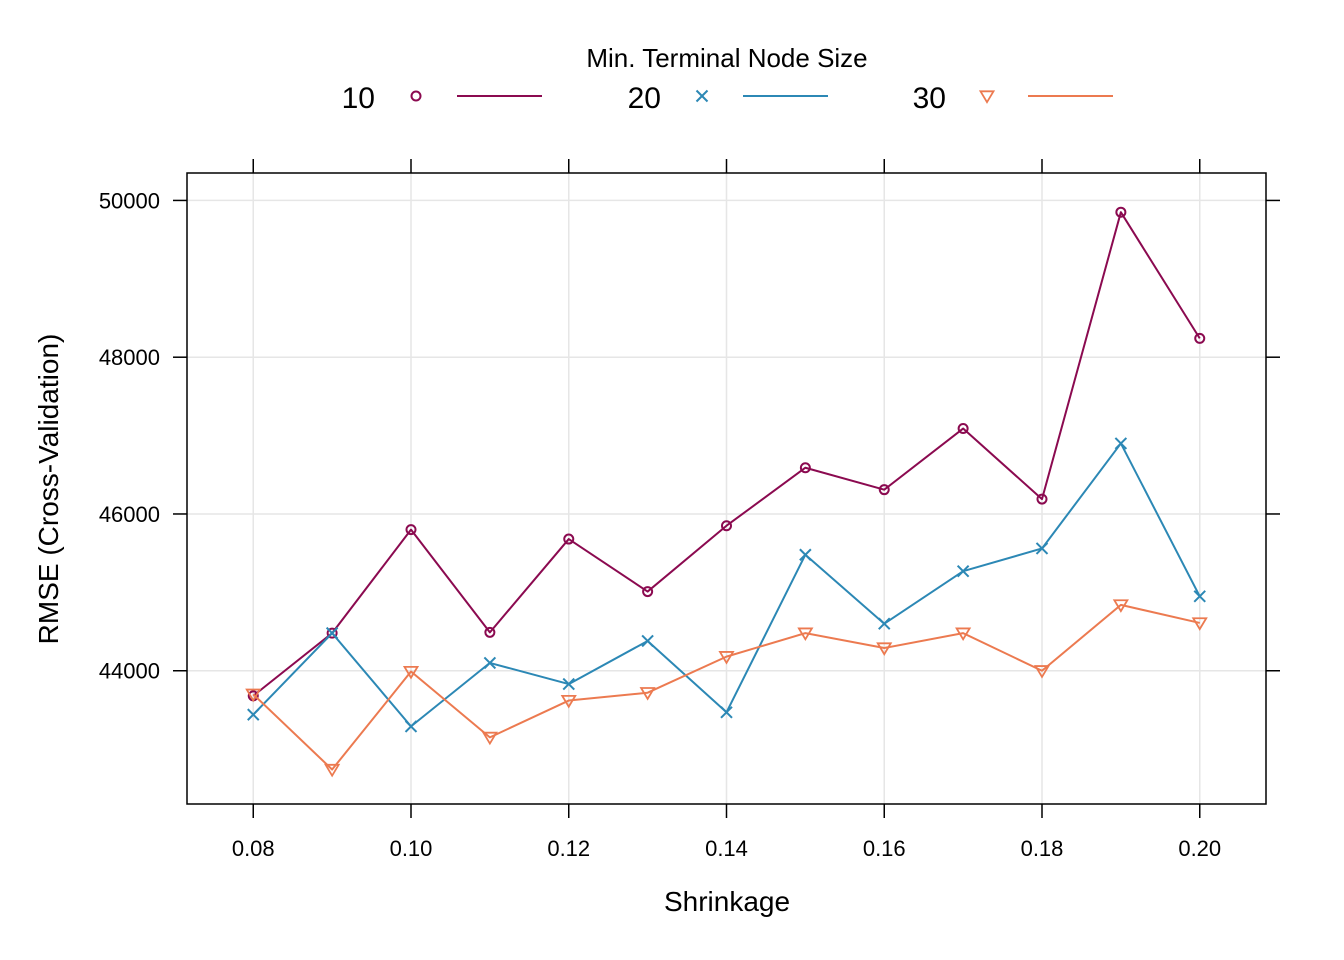 The width and height of the screenshot is (1344, 960). What do you see at coordinates (727, 79) in the screenshot?
I see `legend: Min. Terminal Node Size 10 20 30` at bounding box center [727, 79].